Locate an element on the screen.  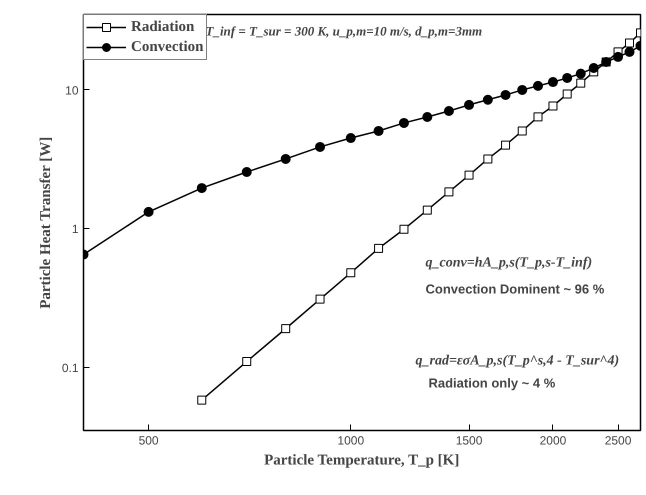
legend-label: Convection is located at coordinates (167, 47).